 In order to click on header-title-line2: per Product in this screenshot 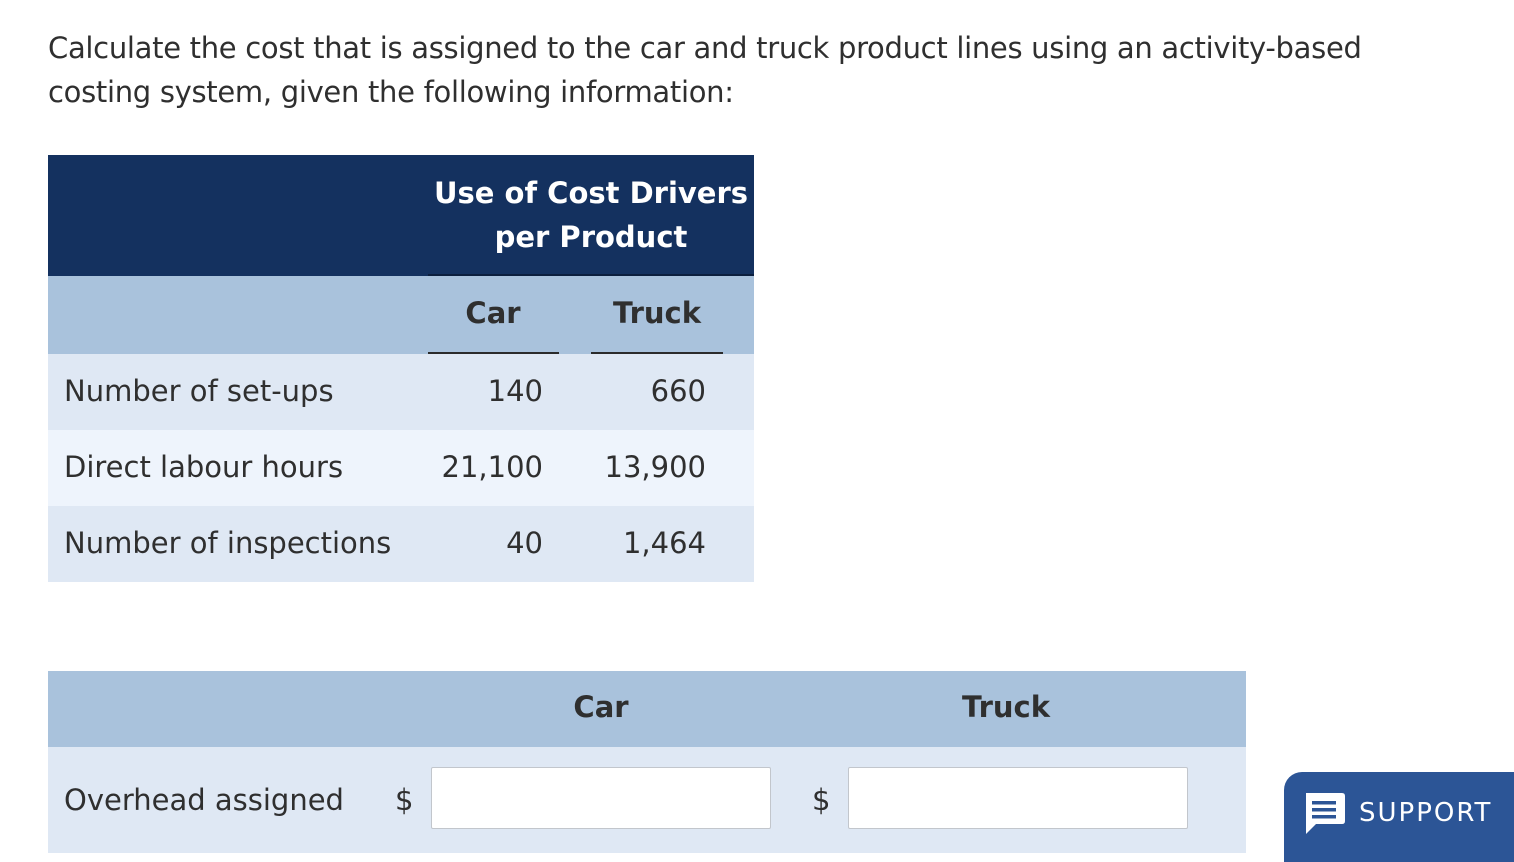, I will do `click(591, 237)`.